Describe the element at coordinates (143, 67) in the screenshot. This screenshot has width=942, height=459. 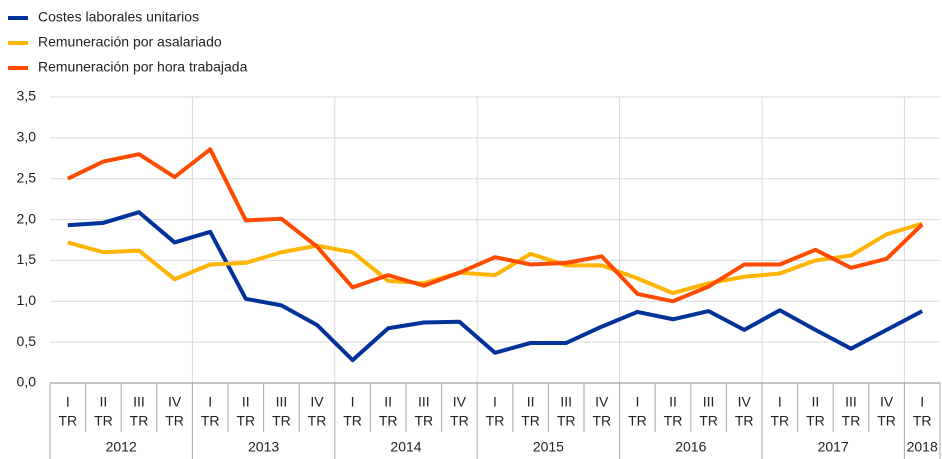
I see `legend-label: Remuneración por hora trabajada` at that location.